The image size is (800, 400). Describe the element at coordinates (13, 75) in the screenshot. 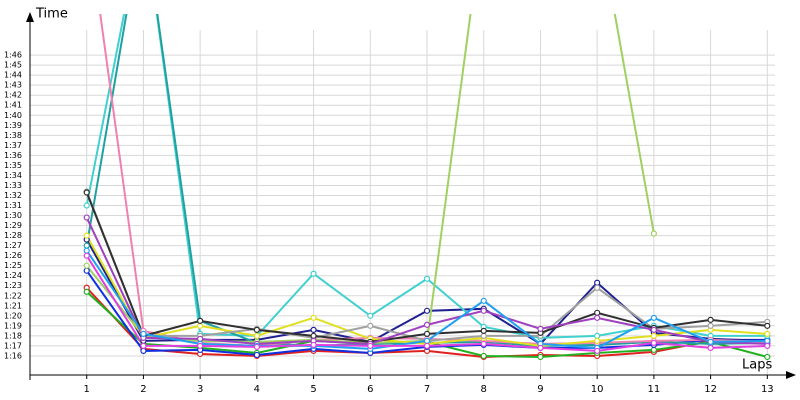

I see `y-tick-label: 1:44` at that location.